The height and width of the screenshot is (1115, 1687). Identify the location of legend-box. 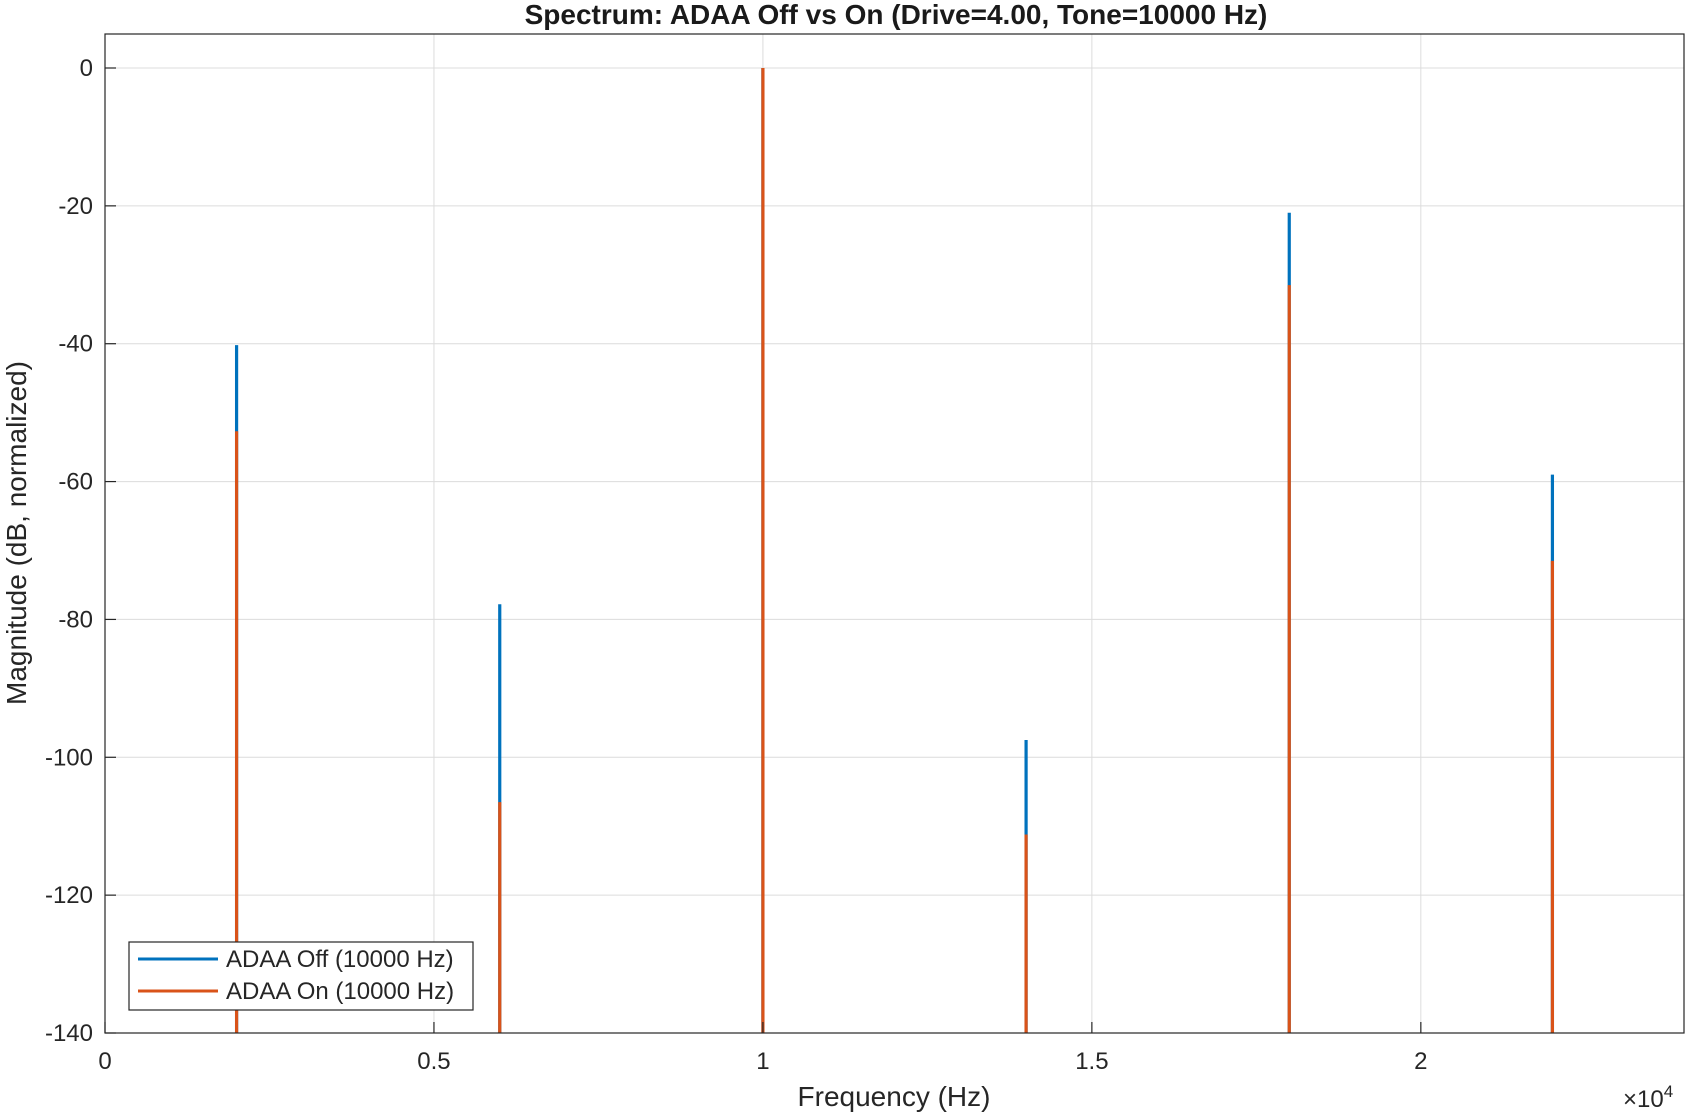
(301, 976).